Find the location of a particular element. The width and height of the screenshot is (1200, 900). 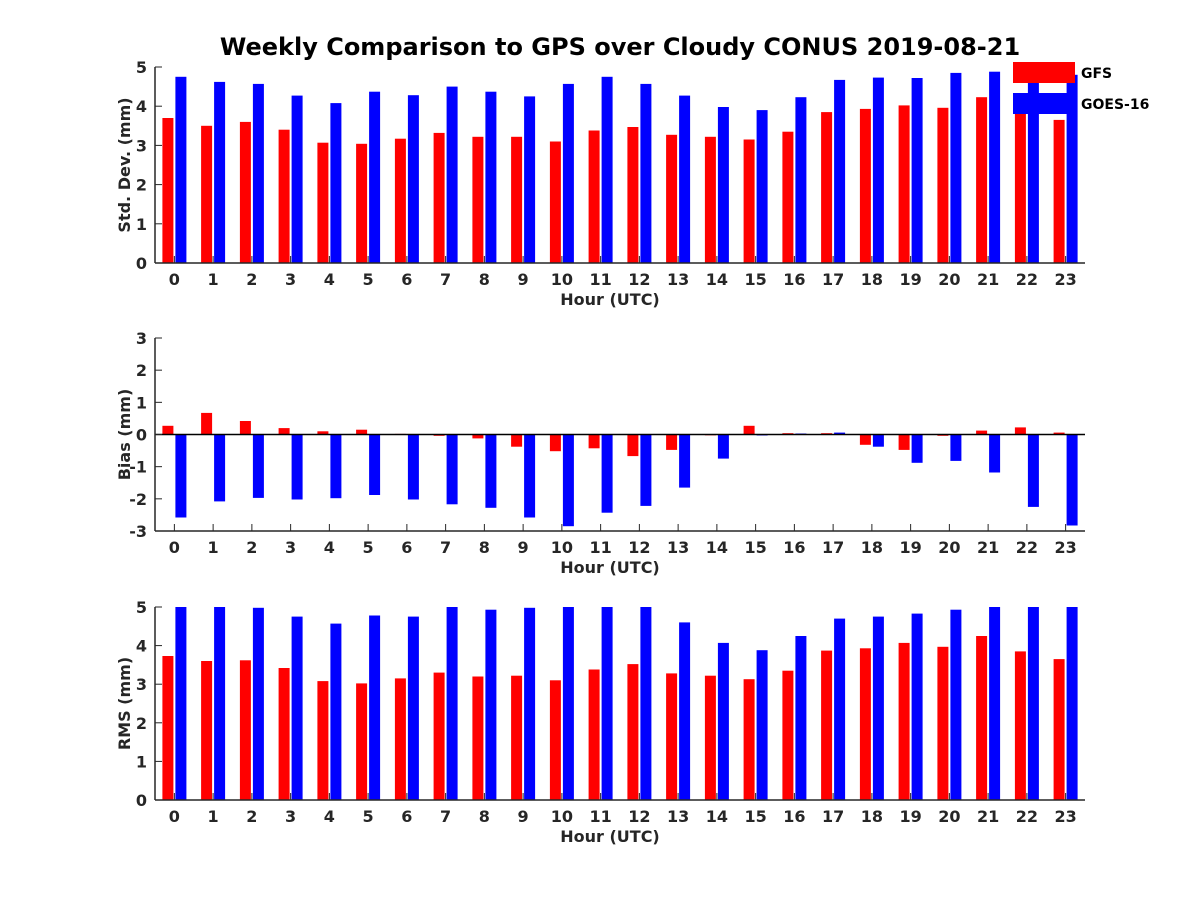

x-tick-label: 6 is located at coordinates (406, 547).